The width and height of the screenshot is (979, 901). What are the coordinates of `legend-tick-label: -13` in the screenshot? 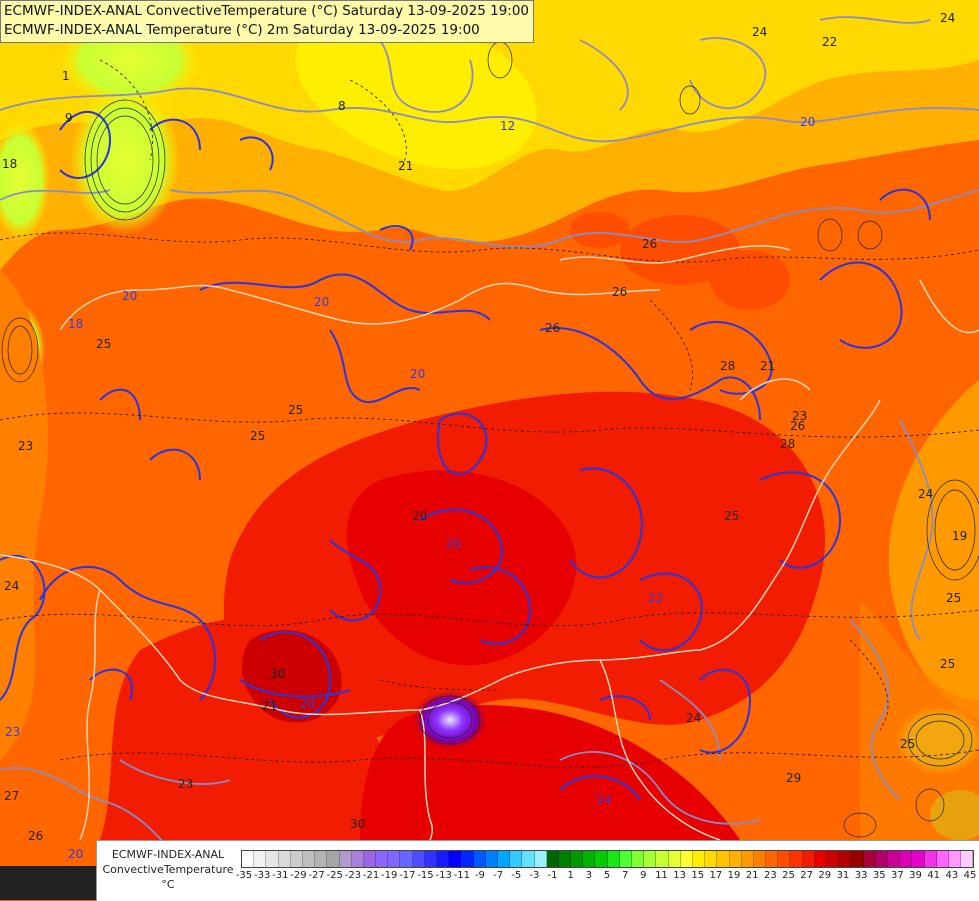 It's located at (443, 875).